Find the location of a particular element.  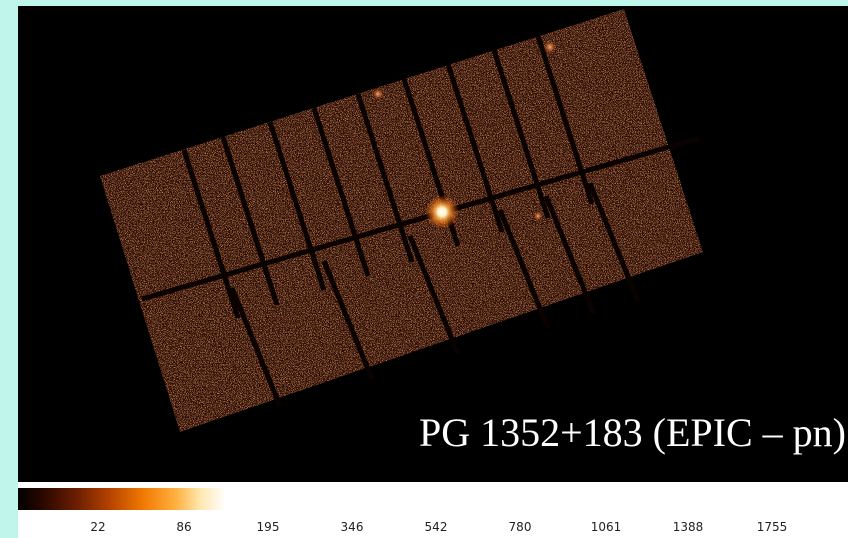

colorbar-tick-label: 780 is located at coordinates (520, 527).